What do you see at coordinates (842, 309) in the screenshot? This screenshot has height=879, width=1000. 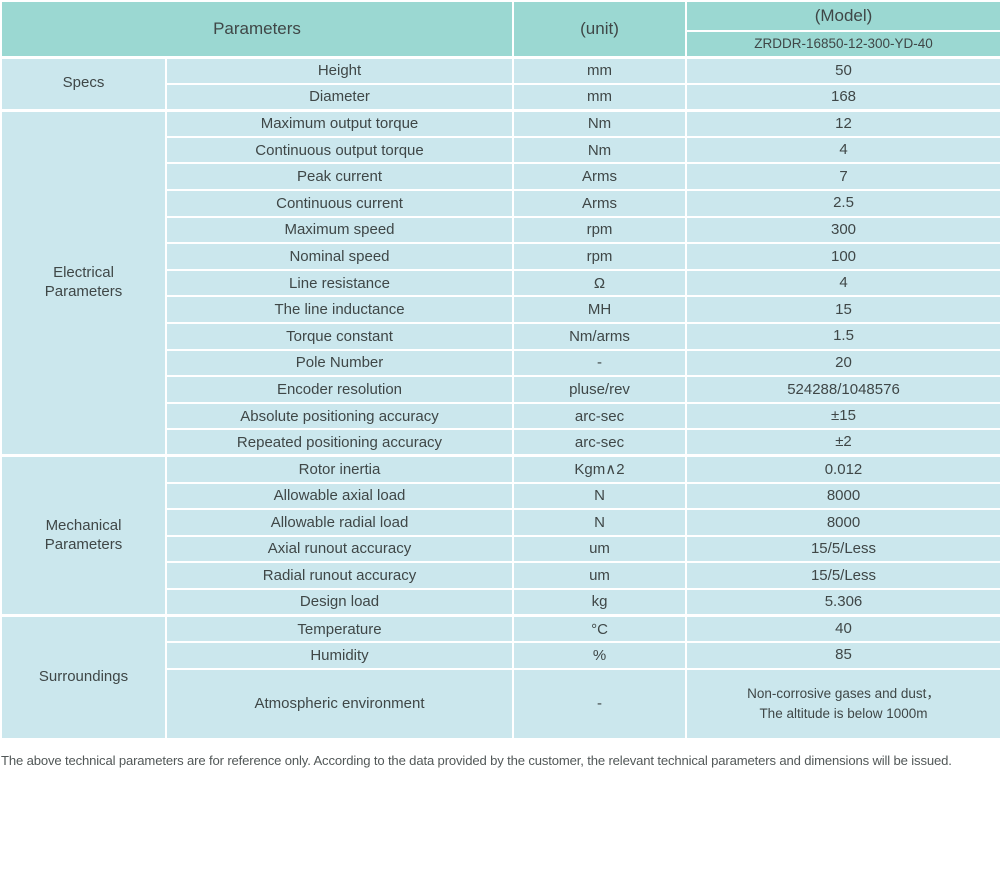 I see `parameter-value: 15` at bounding box center [842, 309].